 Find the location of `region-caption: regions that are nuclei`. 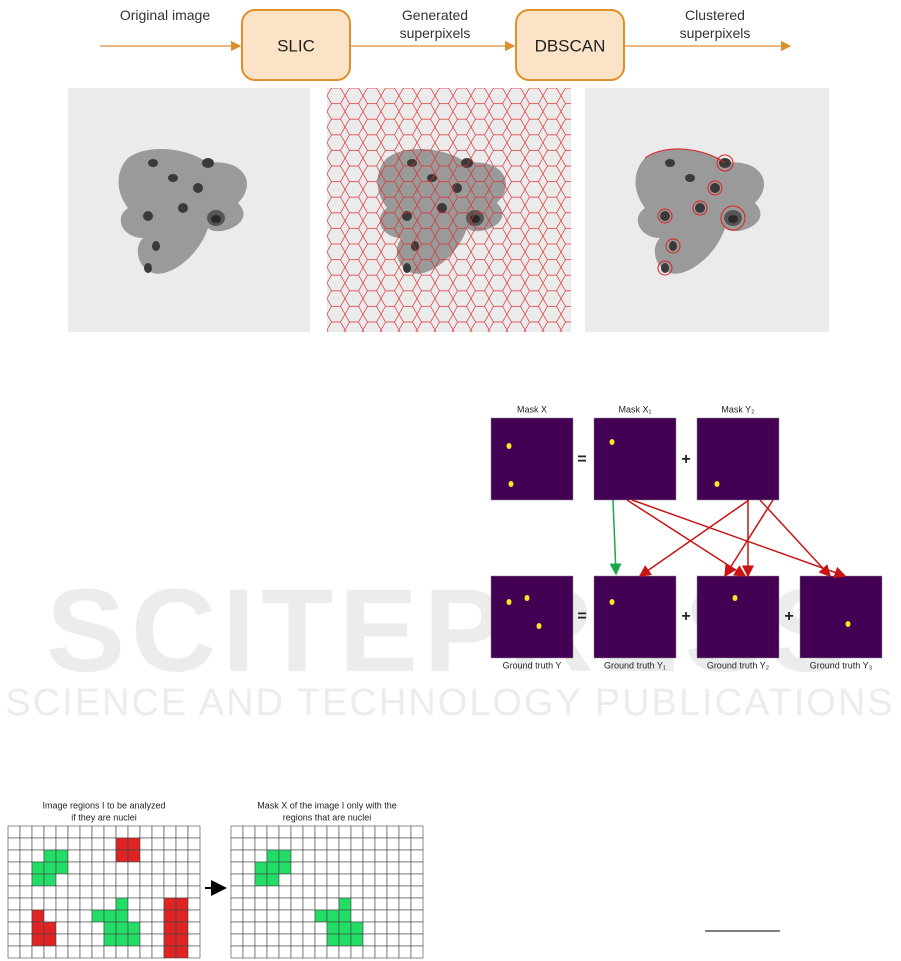

region-caption: regions that are nuclei is located at coordinates (327, 817).